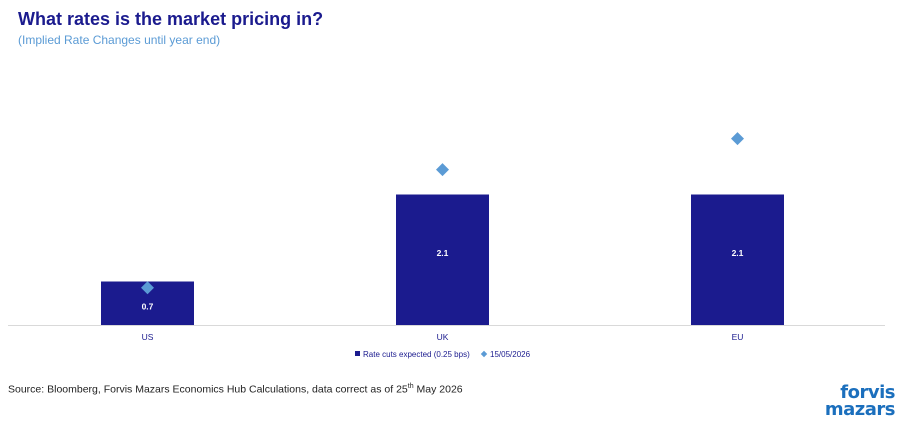 The width and height of the screenshot is (902, 429). Describe the element at coordinates (442, 170) in the screenshot. I see `marker-uk` at that location.